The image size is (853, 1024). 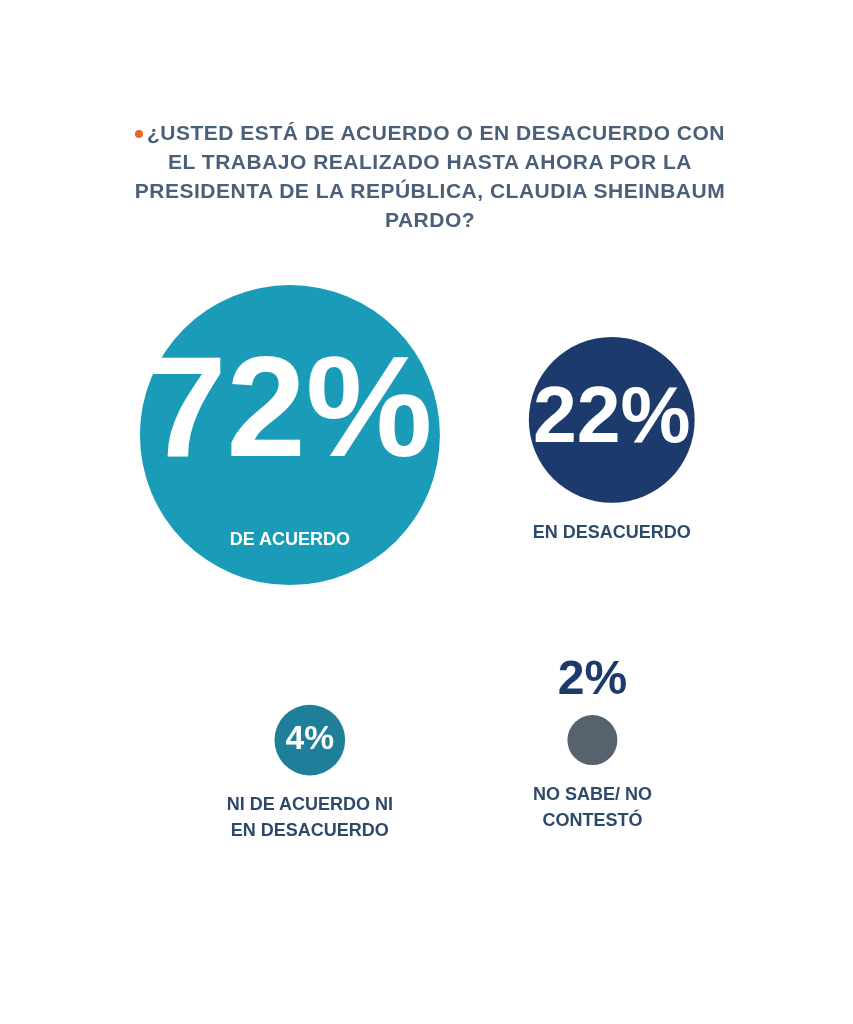 What do you see at coordinates (290, 407) in the screenshot?
I see `data-label: 72%` at bounding box center [290, 407].